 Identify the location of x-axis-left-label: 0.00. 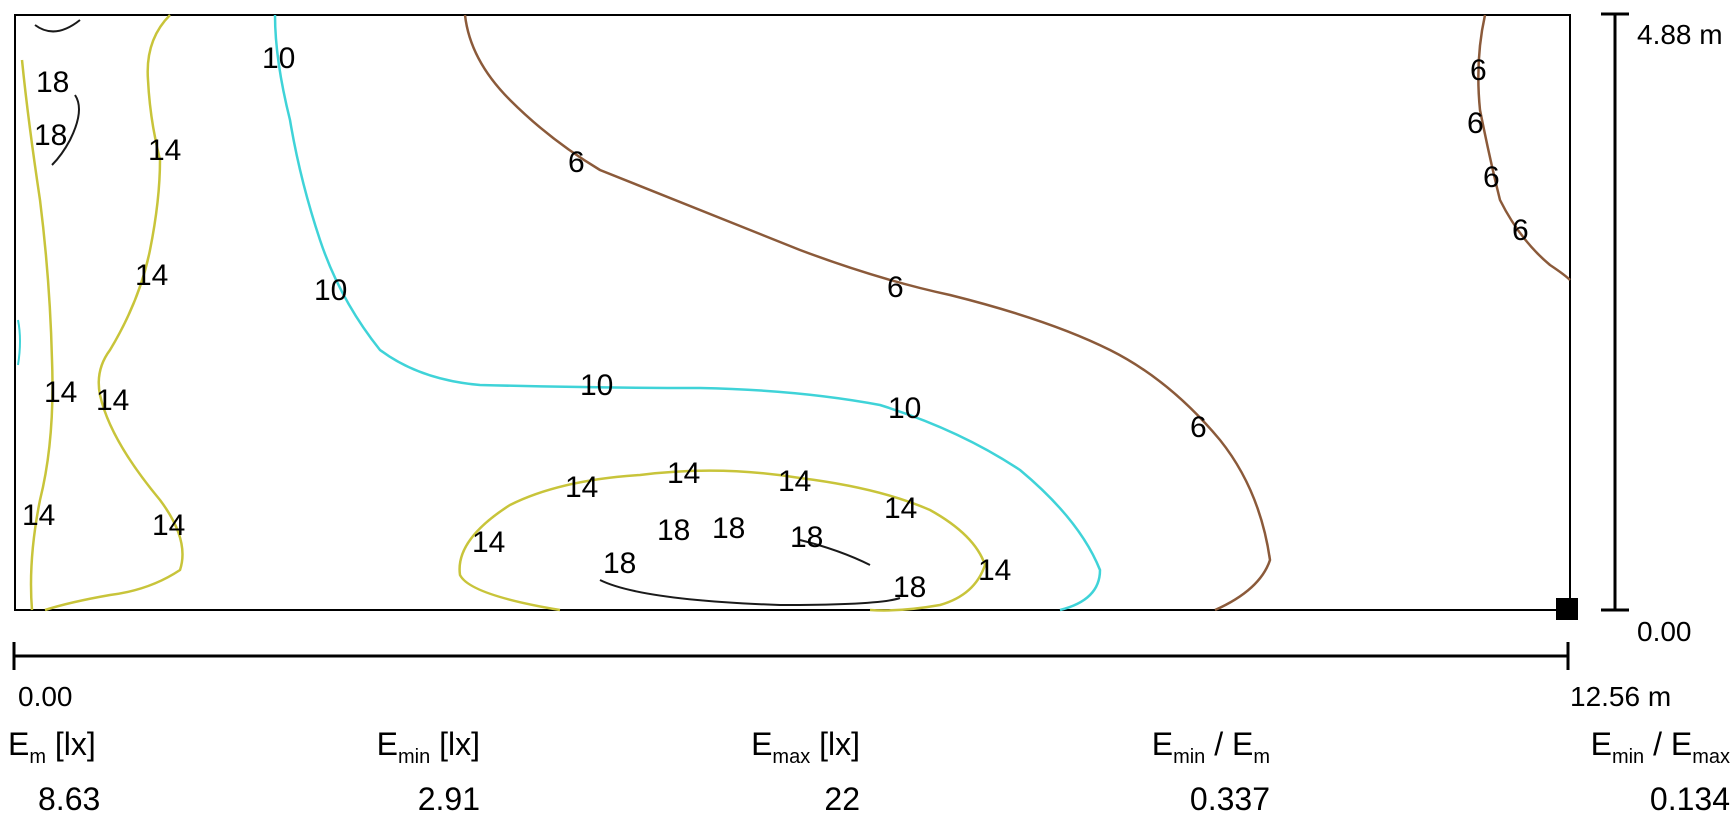
(45, 696).